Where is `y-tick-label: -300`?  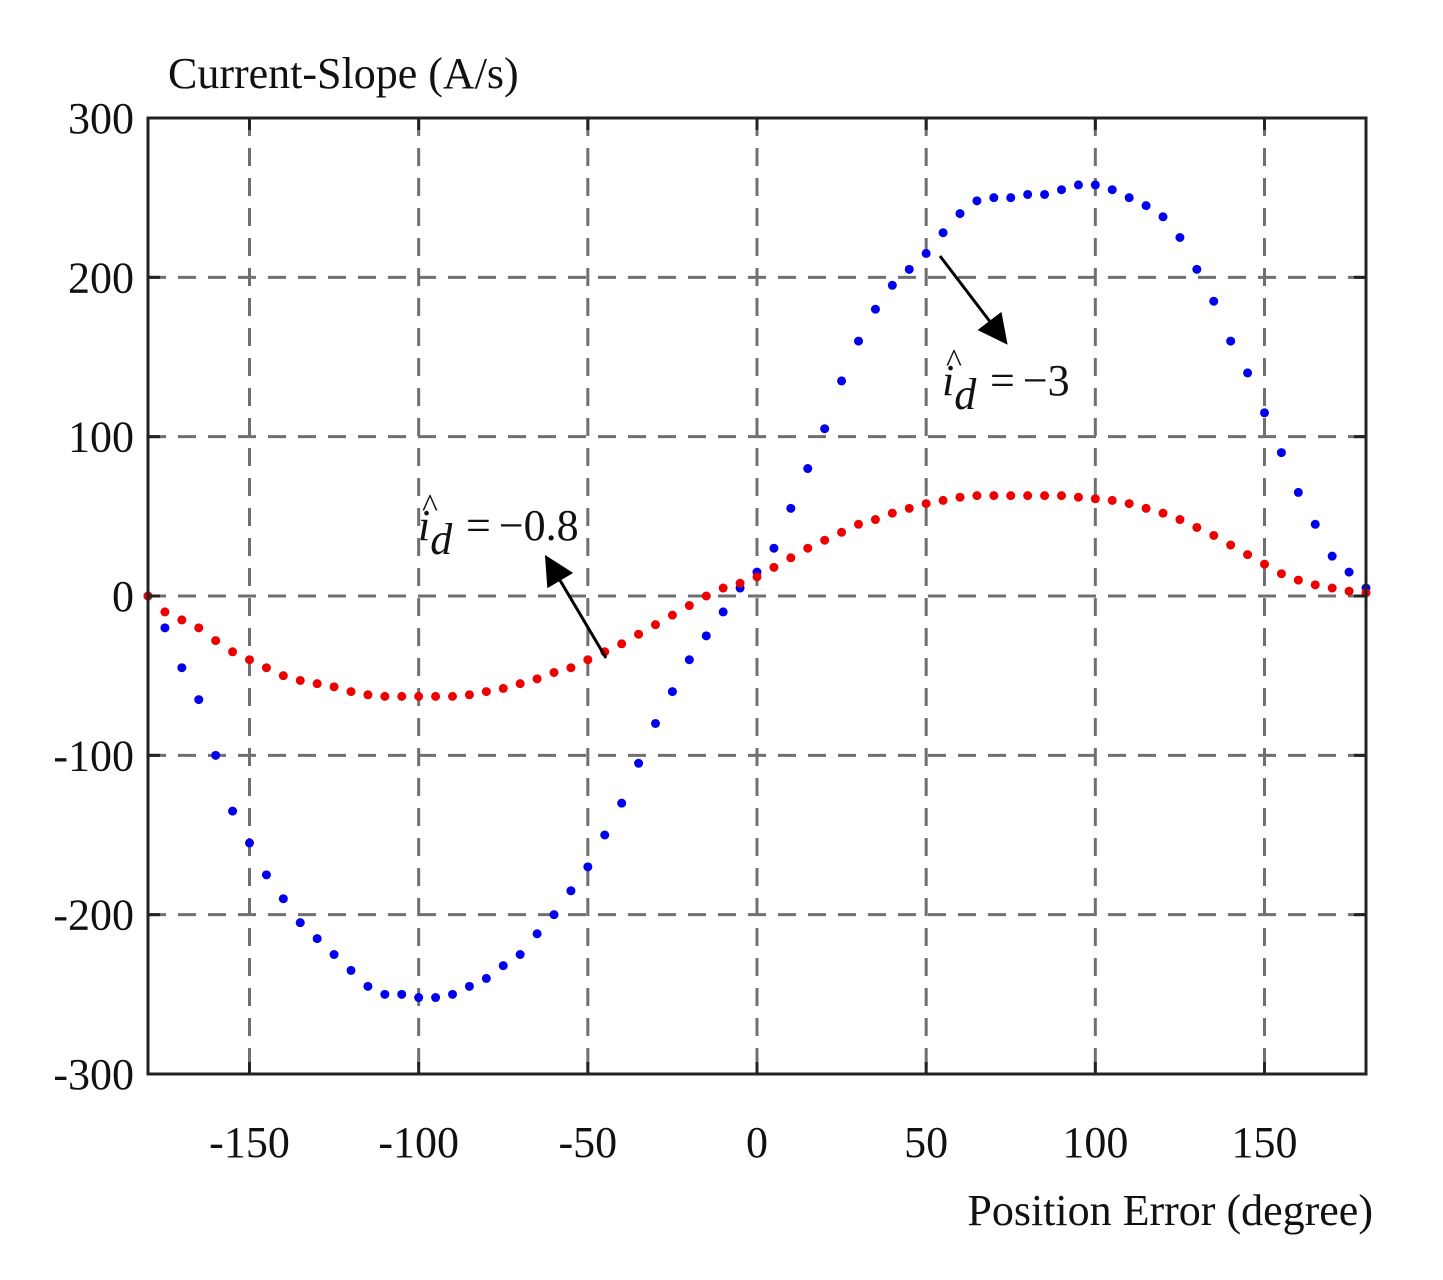 y-tick-label: -300 is located at coordinates (93, 1074).